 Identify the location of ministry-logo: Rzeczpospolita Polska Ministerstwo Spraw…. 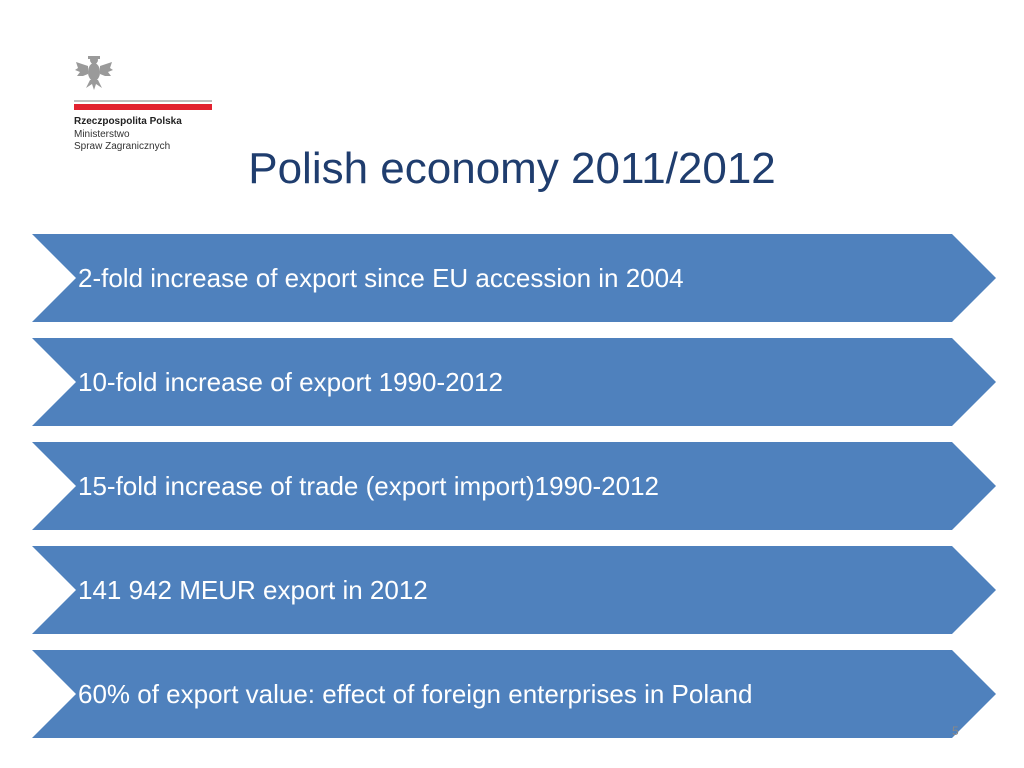
(144, 104).